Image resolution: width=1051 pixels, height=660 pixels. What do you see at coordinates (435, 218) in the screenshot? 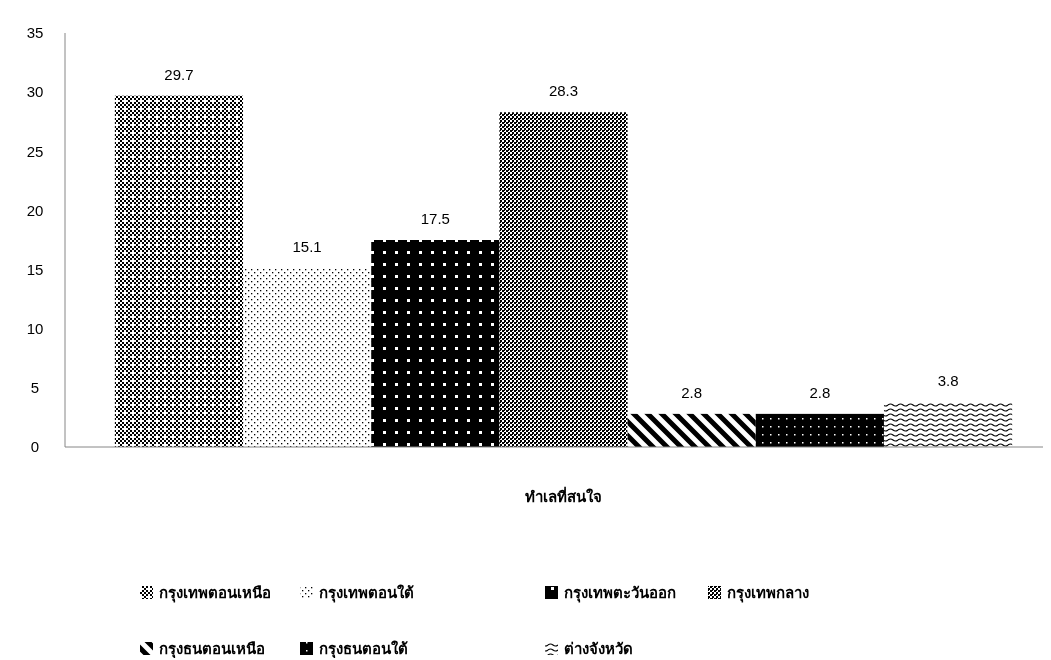
I see `data-label: 17.5` at bounding box center [435, 218].